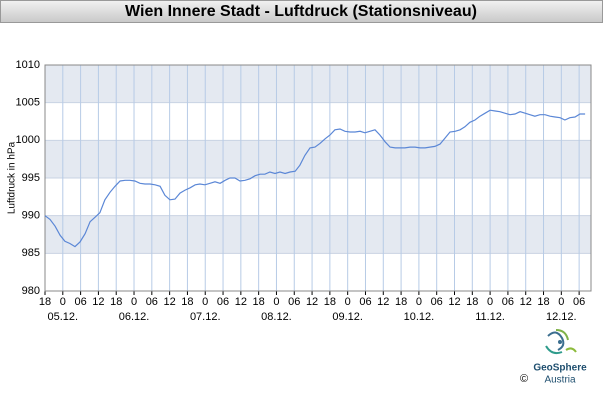 The height and width of the screenshot is (400, 603). I want to click on y-tick-label: 985, so click(31, 253).